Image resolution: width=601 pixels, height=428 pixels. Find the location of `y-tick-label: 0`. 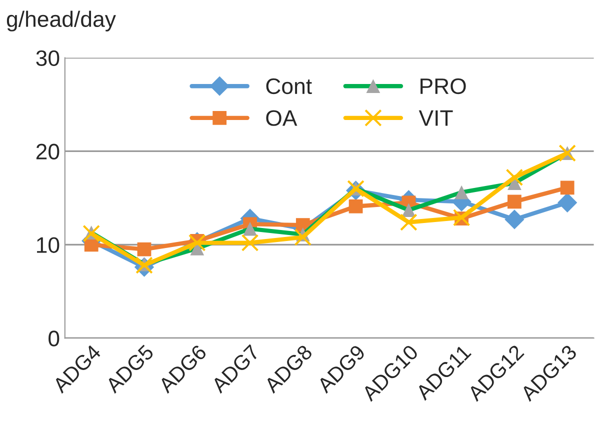

y-tick-label: 0 is located at coordinates (54, 338).